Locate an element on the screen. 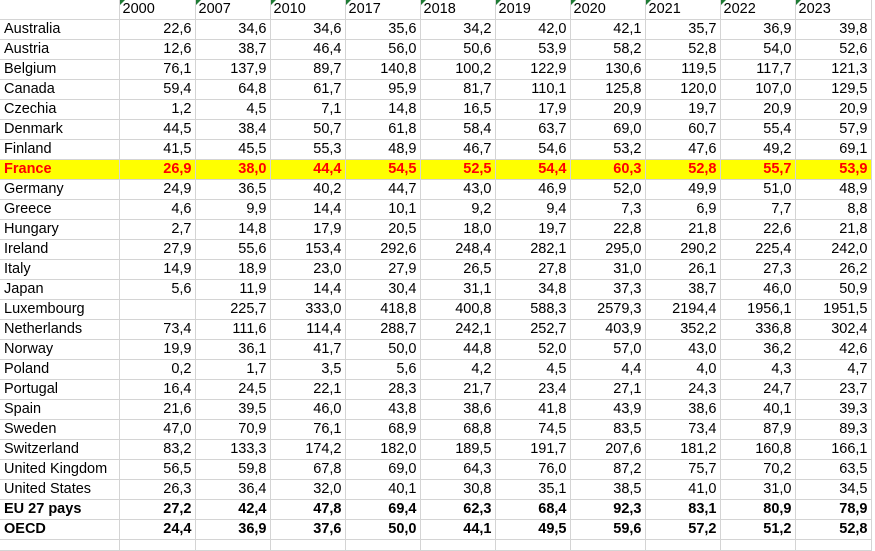 The width and height of the screenshot is (875, 551). value-cell: 14,4 is located at coordinates (308, 289).